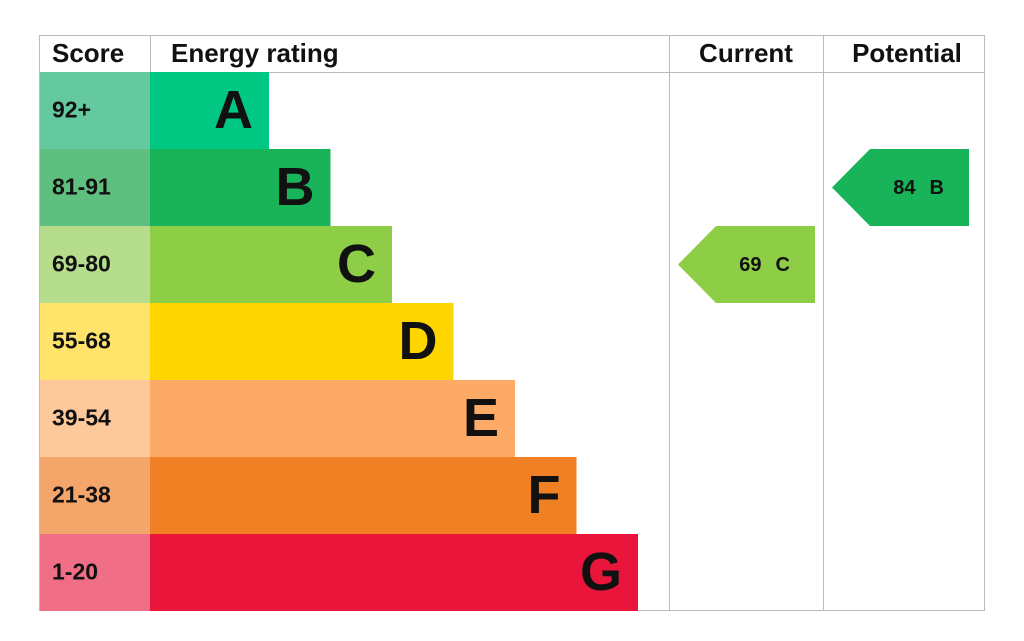 This screenshot has height=641, width=1024. Describe the element at coordinates (75, 572) in the screenshot. I see `score-label: 1-20` at that location.